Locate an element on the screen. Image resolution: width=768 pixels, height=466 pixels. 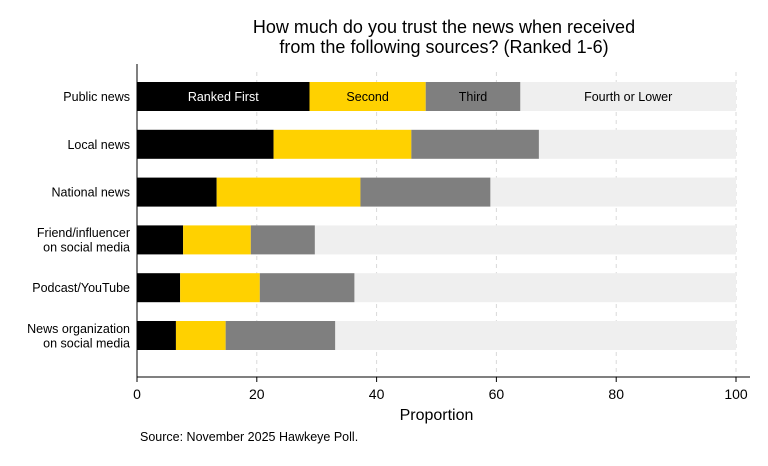
bar-1-fourth-or-lower is located at coordinates (637, 144).